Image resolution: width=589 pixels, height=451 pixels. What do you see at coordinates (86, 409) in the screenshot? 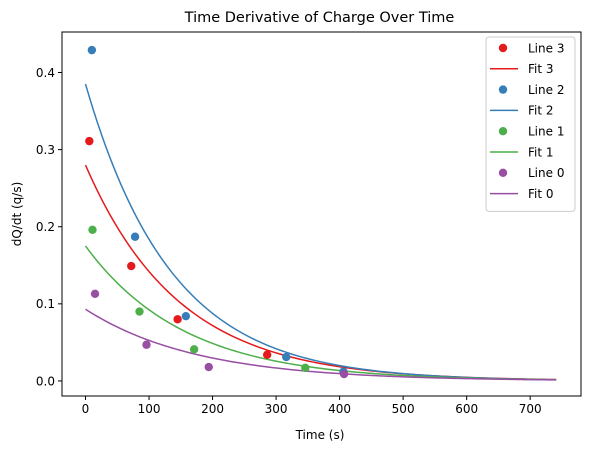
I see `x-tick-label: 0` at bounding box center [86, 409].